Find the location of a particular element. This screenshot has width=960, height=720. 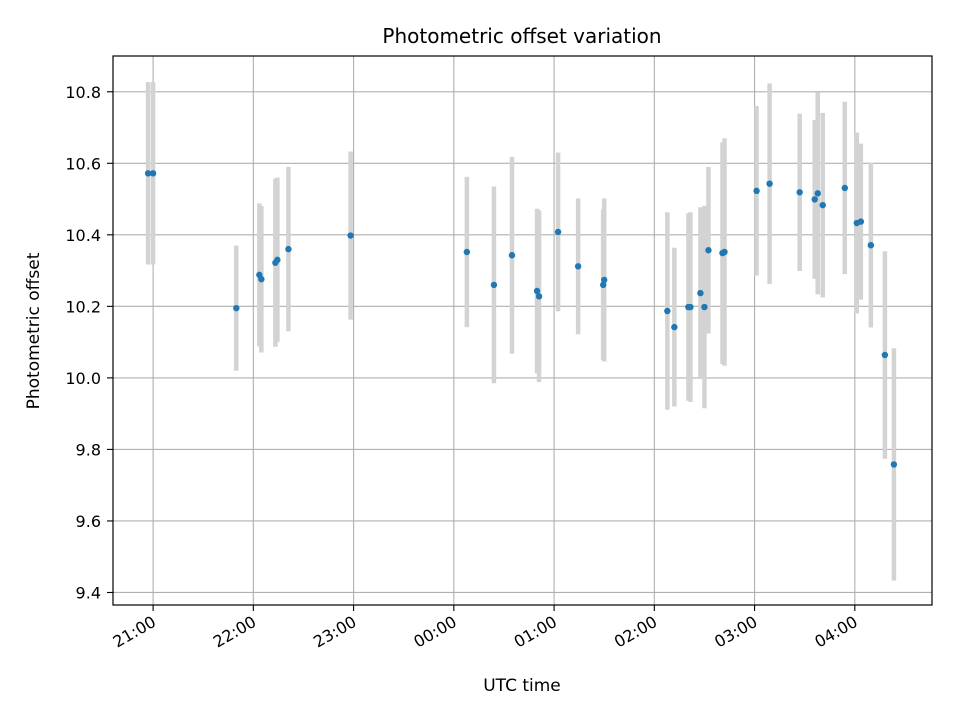

y-tick-label: 9.6 is located at coordinates (88, 521).